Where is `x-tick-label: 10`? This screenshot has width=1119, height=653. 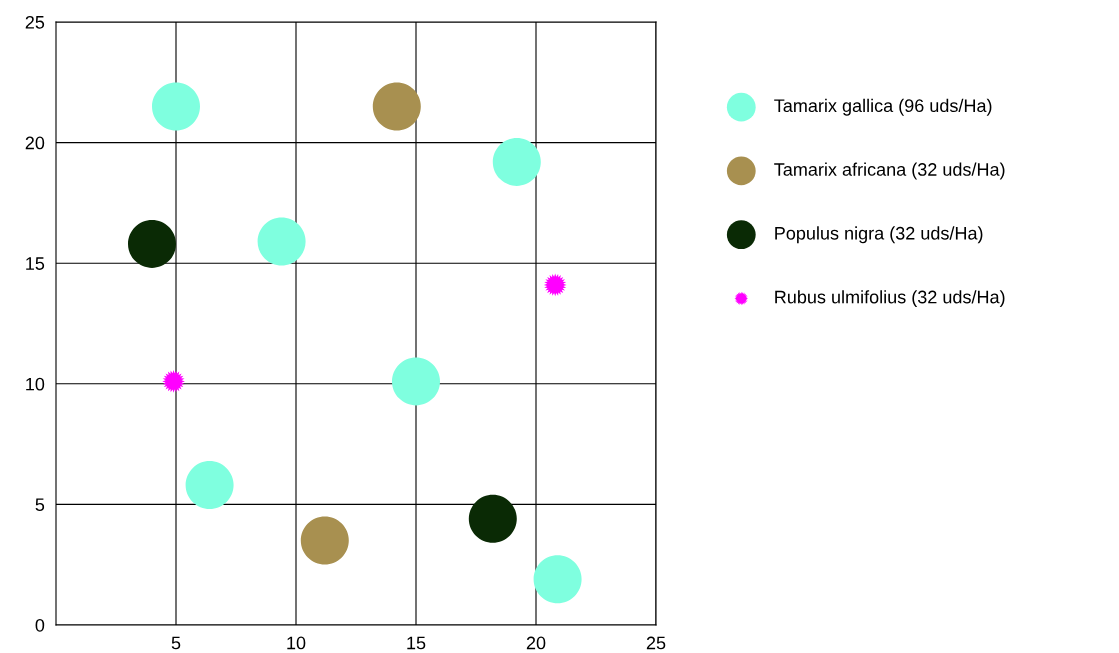 x-tick-label: 10 is located at coordinates (296, 643).